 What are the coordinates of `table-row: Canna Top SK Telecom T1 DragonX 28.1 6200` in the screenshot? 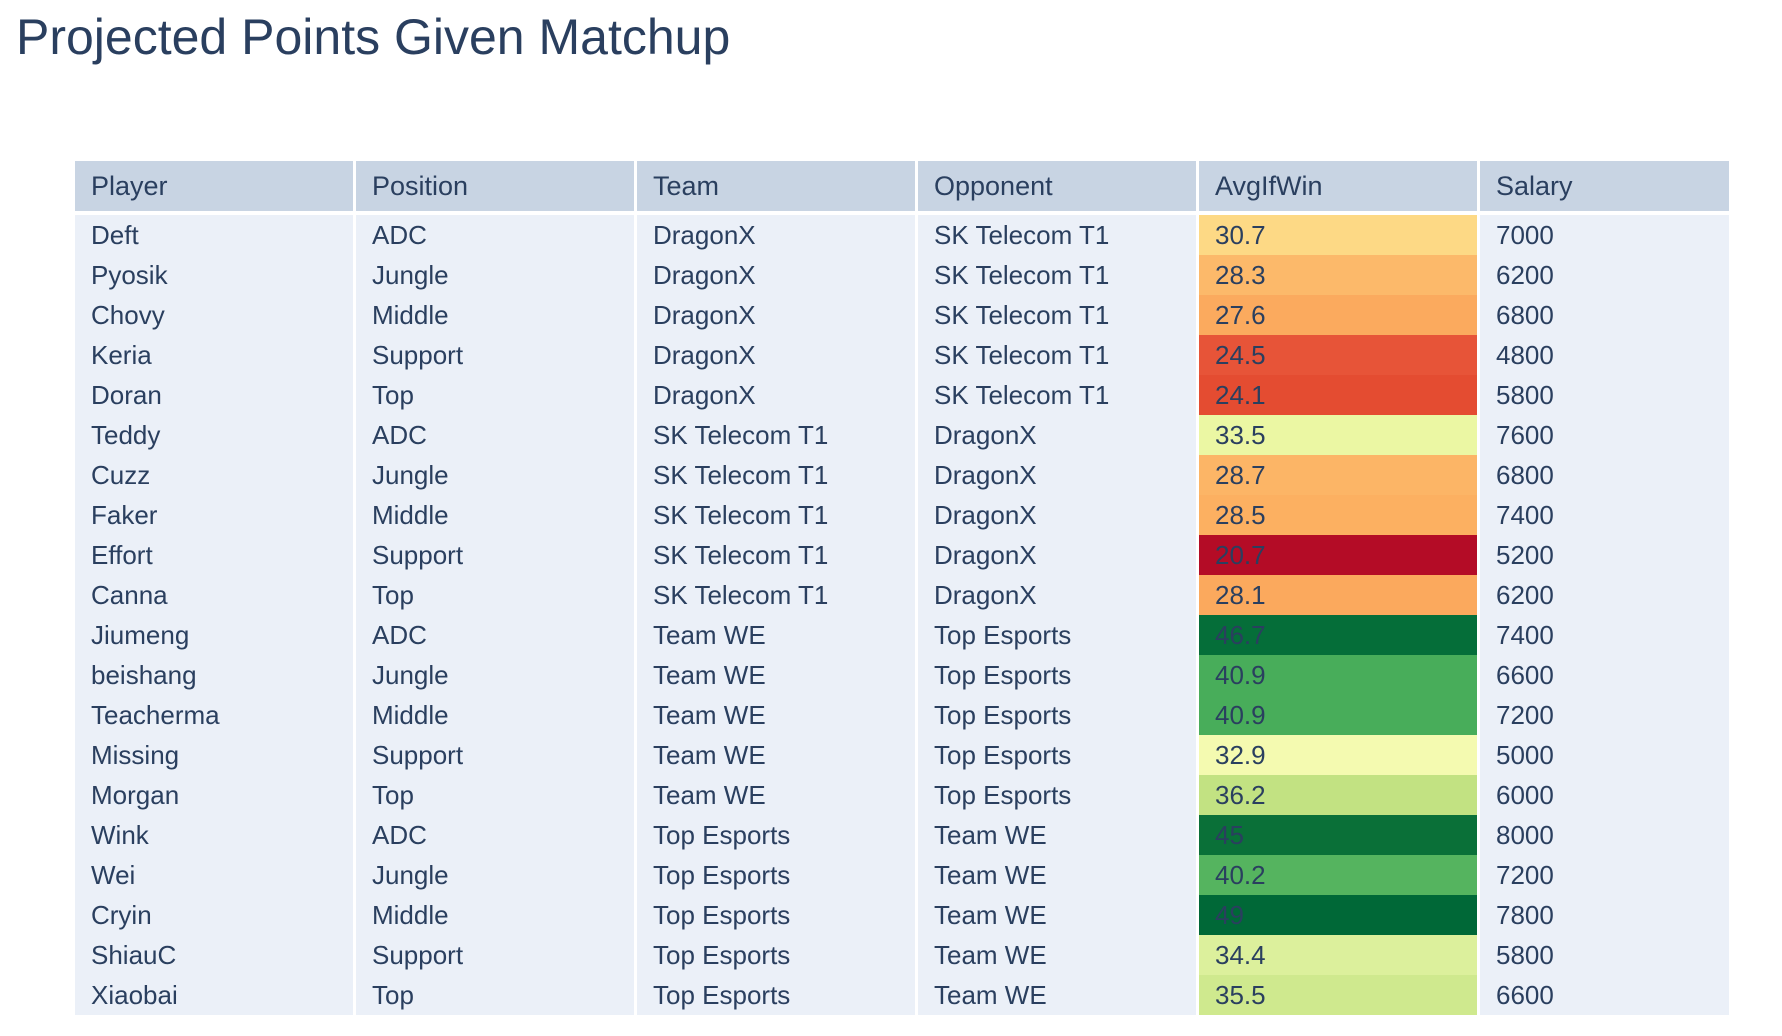 It's located at (903, 595).